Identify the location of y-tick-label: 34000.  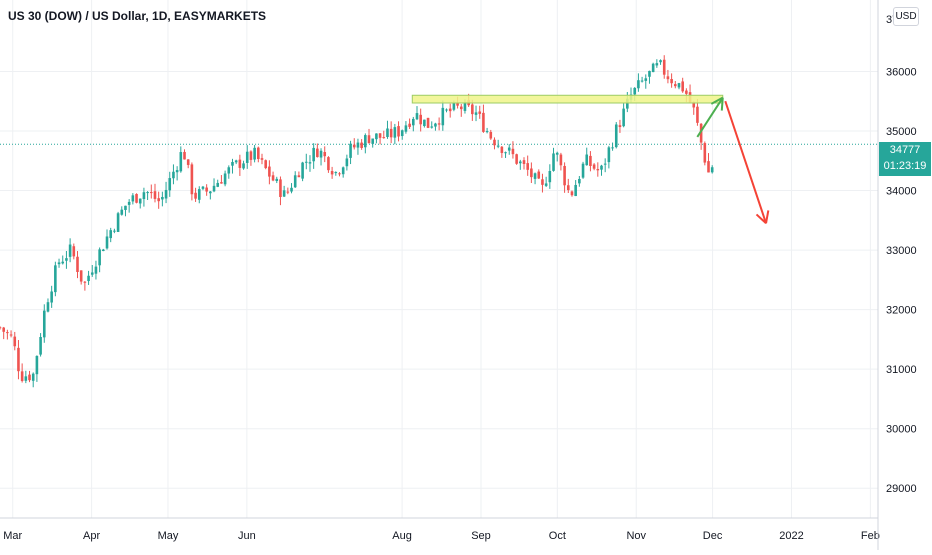
(901, 192).